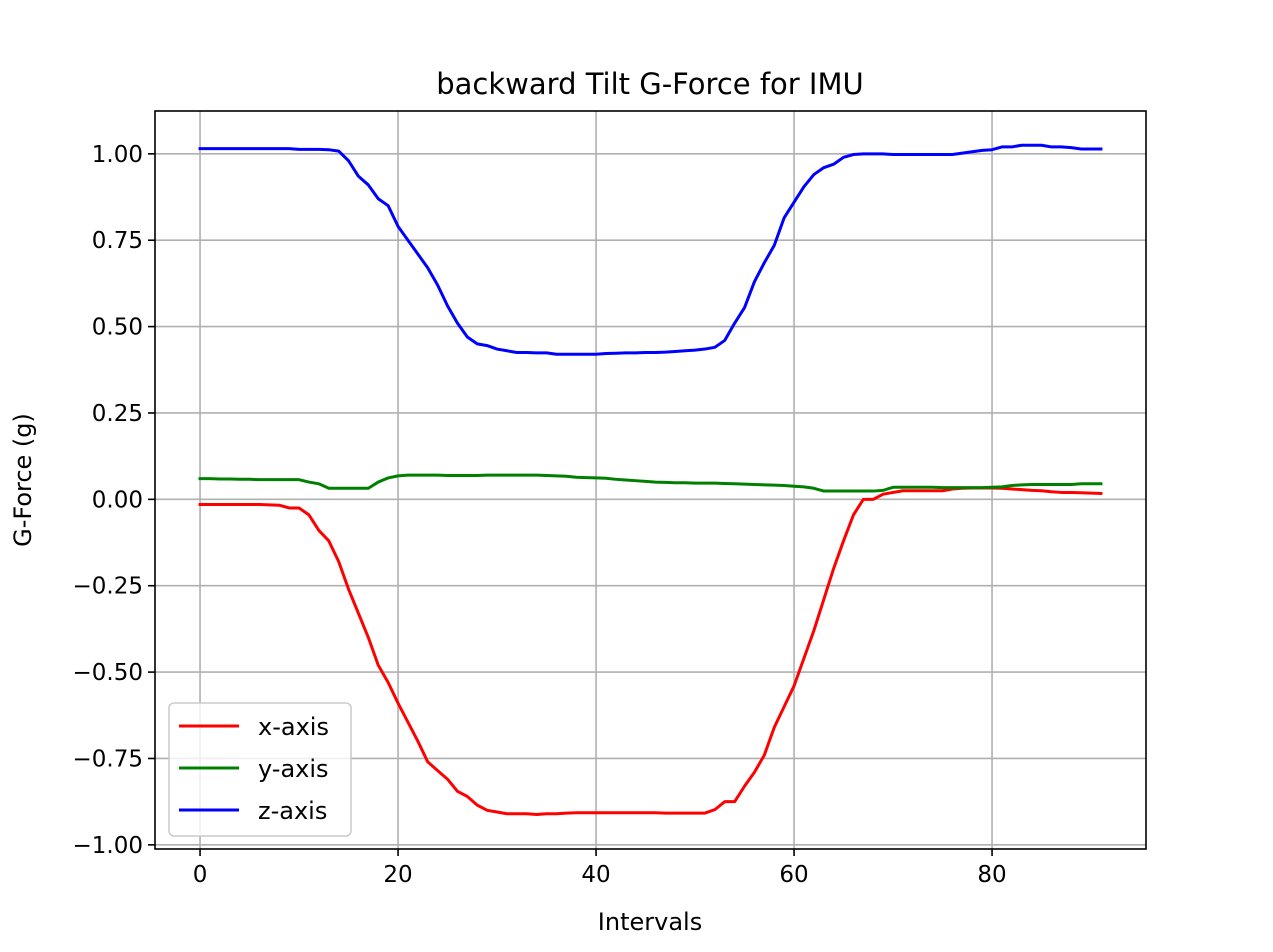 The image size is (1273, 952). Describe the element at coordinates (108, 759) in the screenshot. I see `y-tick-label: −0.75` at that location.